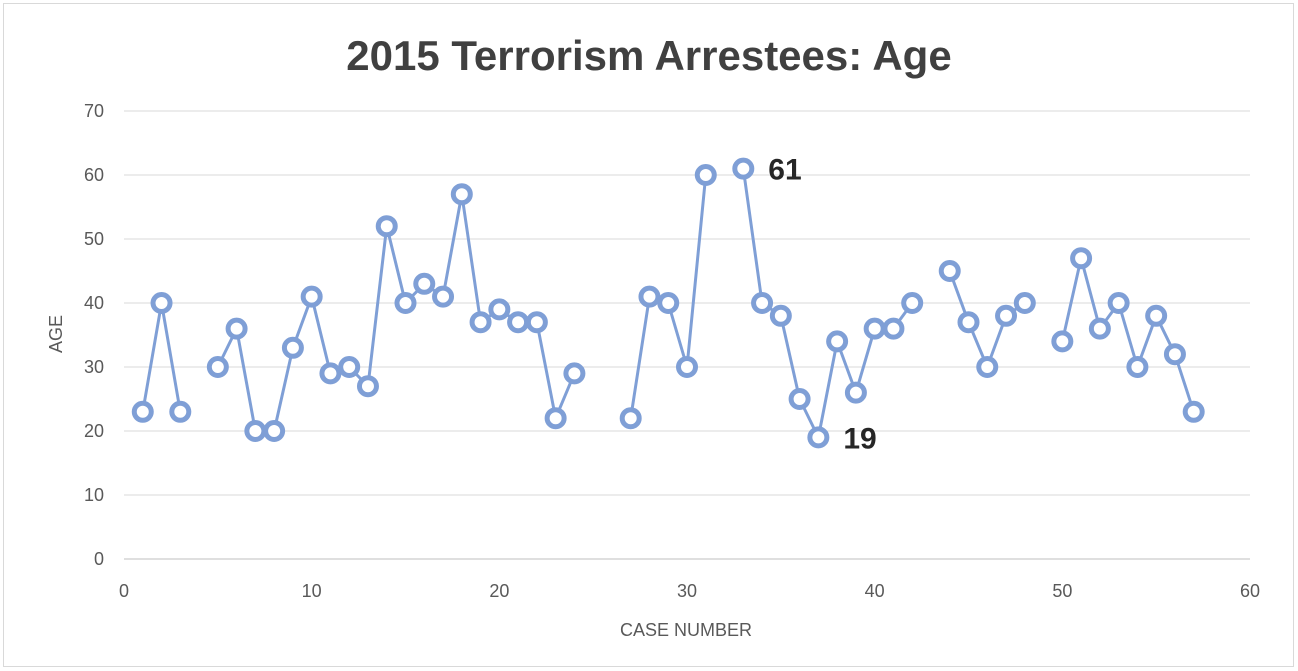 The width and height of the screenshot is (1298, 671). What do you see at coordinates (94, 431) in the screenshot?
I see `y-tick-label: 20` at bounding box center [94, 431].